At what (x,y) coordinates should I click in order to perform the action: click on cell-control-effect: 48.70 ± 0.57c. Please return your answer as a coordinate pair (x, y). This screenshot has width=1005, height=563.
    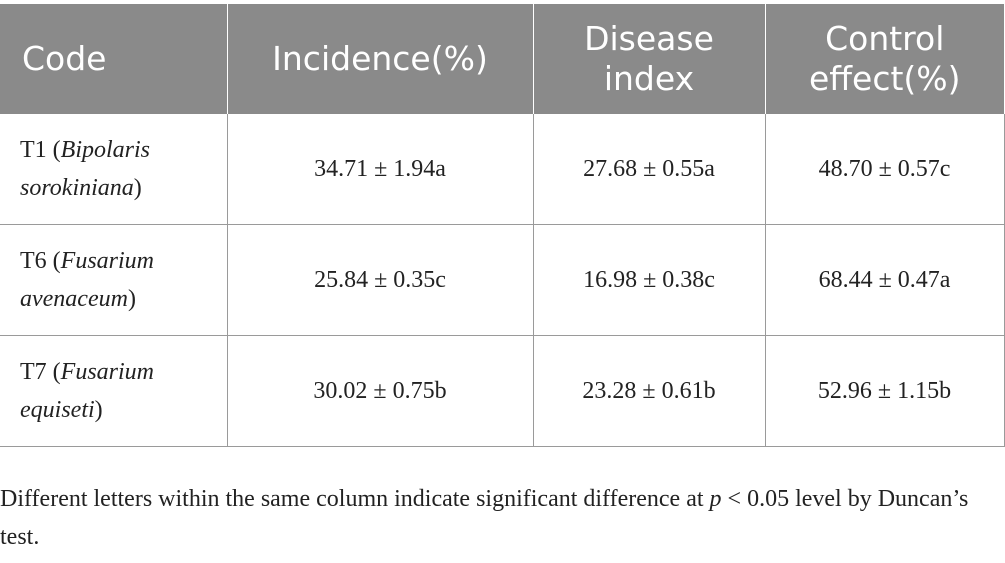
    Looking at the image, I should click on (884, 169).